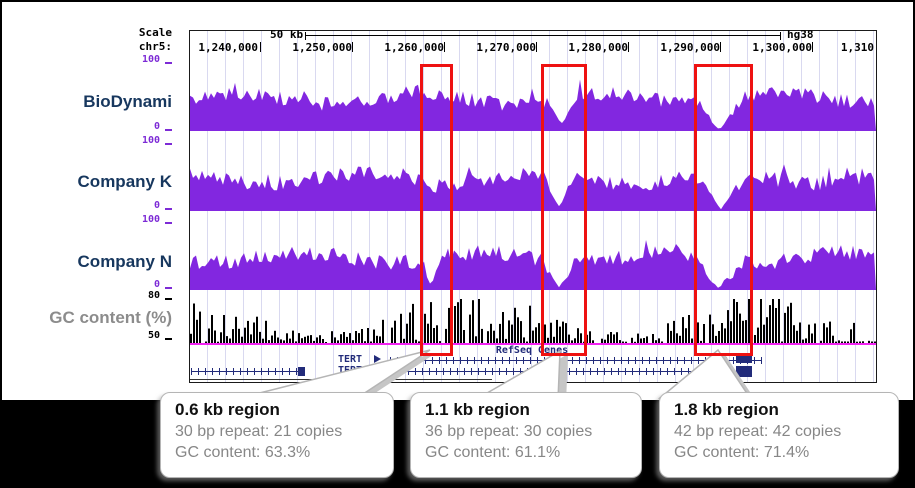 The height and width of the screenshot is (488, 915). What do you see at coordinates (543, 36) in the screenshot?
I see `scale-bar` at bounding box center [543, 36].